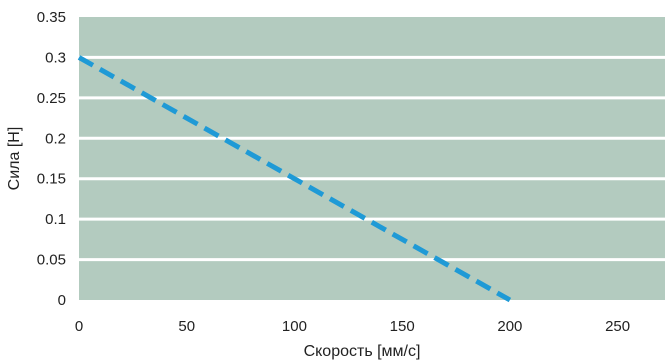  I want to click on x-tick-label: 200, so click(509, 326).